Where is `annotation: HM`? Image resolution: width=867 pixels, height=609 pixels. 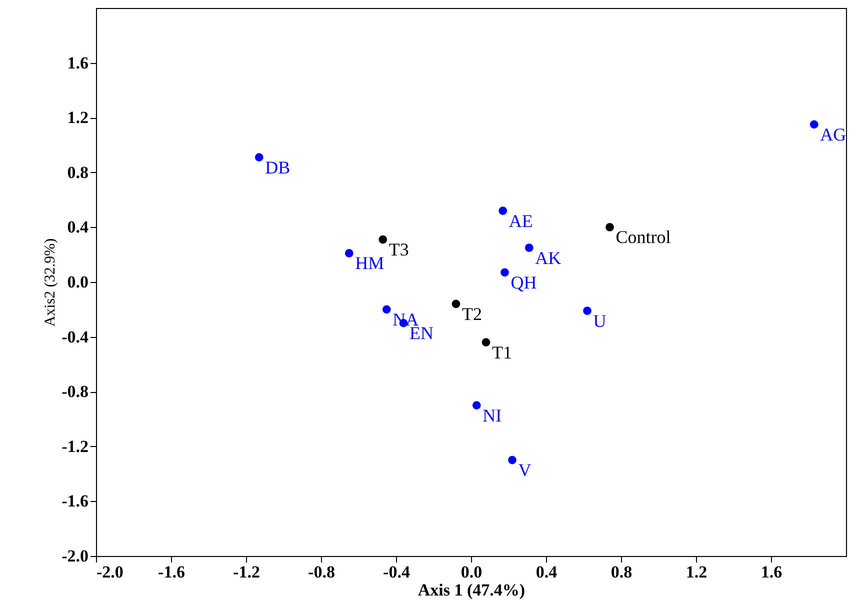
annotation: HM is located at coordinates (369, 263).